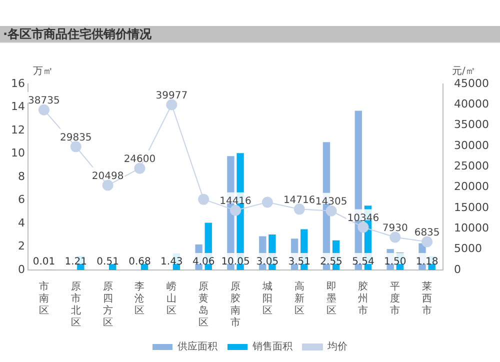  Describe the element at coordinates (203, 262) in the screenshot. I see `data-label: 4.06` at that location.